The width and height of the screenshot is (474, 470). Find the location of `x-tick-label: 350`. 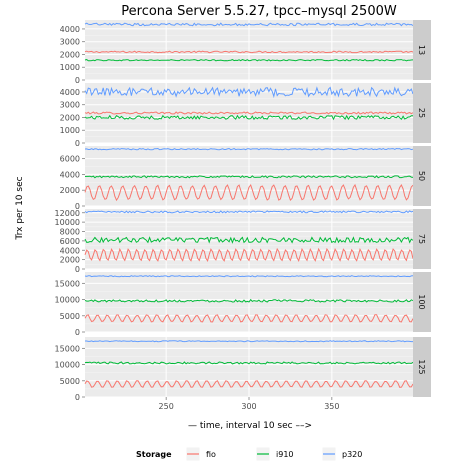

x-tick-label: 350 is located at coordinates (331, 406).